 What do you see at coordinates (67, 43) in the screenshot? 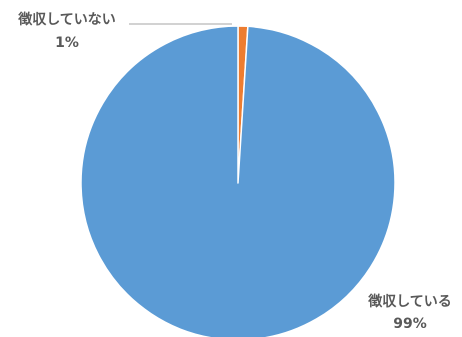
I see `slice-value-not-collecting: 1%` at bounding box center [67, 43].